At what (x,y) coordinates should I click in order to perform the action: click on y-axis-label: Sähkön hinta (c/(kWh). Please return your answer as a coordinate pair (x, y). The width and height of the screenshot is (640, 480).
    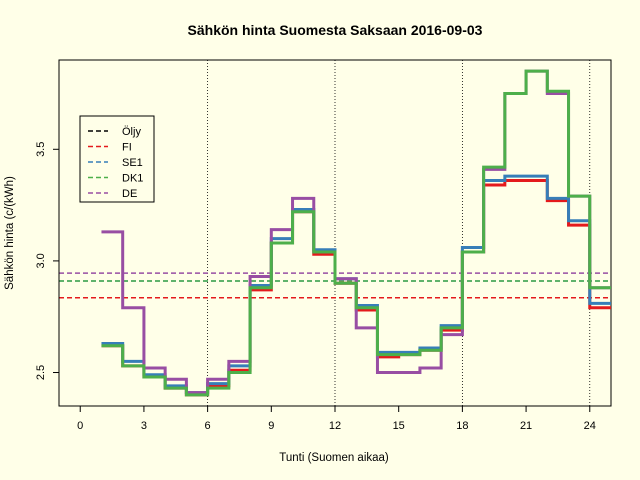
    Looking at the image, I should click on (10, 233).